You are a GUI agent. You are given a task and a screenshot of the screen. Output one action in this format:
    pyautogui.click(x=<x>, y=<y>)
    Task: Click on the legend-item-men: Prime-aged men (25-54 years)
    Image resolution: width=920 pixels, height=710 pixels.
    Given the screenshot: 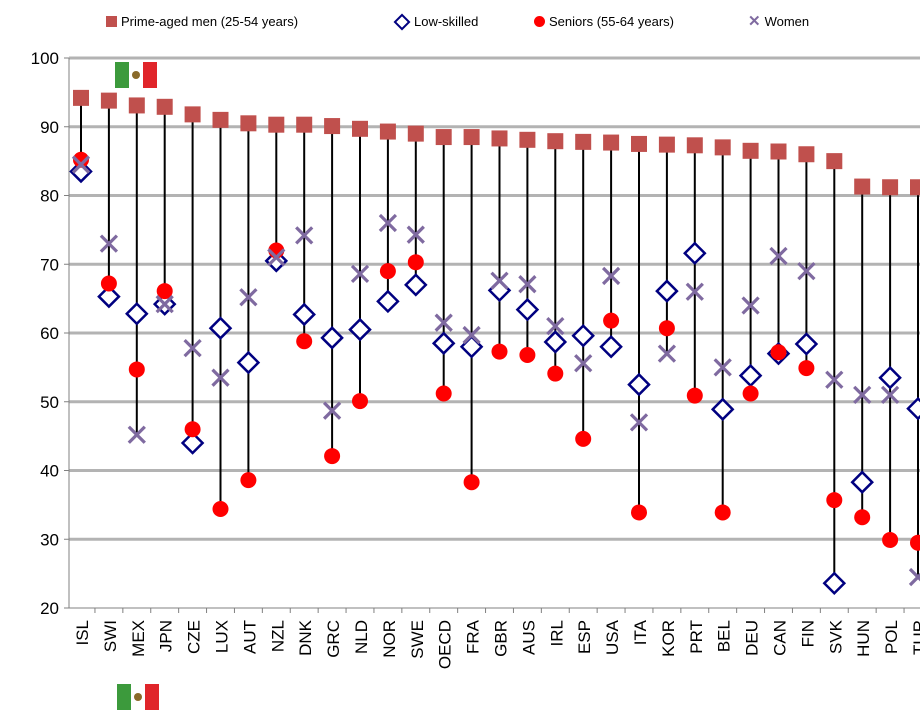 What is the action you would take?
    pyautogui.click(x=202, y=21)
    